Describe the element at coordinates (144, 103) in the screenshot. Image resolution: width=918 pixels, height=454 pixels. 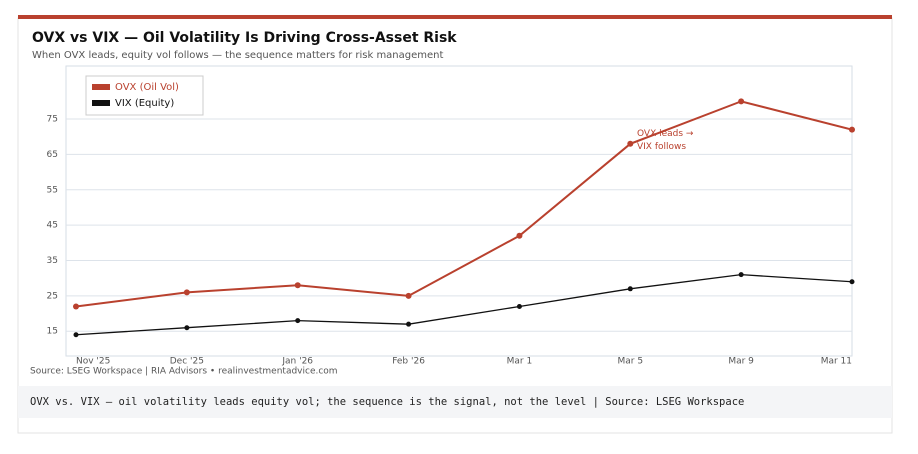
I see `legend-label: VIX (Equity)` at that location.